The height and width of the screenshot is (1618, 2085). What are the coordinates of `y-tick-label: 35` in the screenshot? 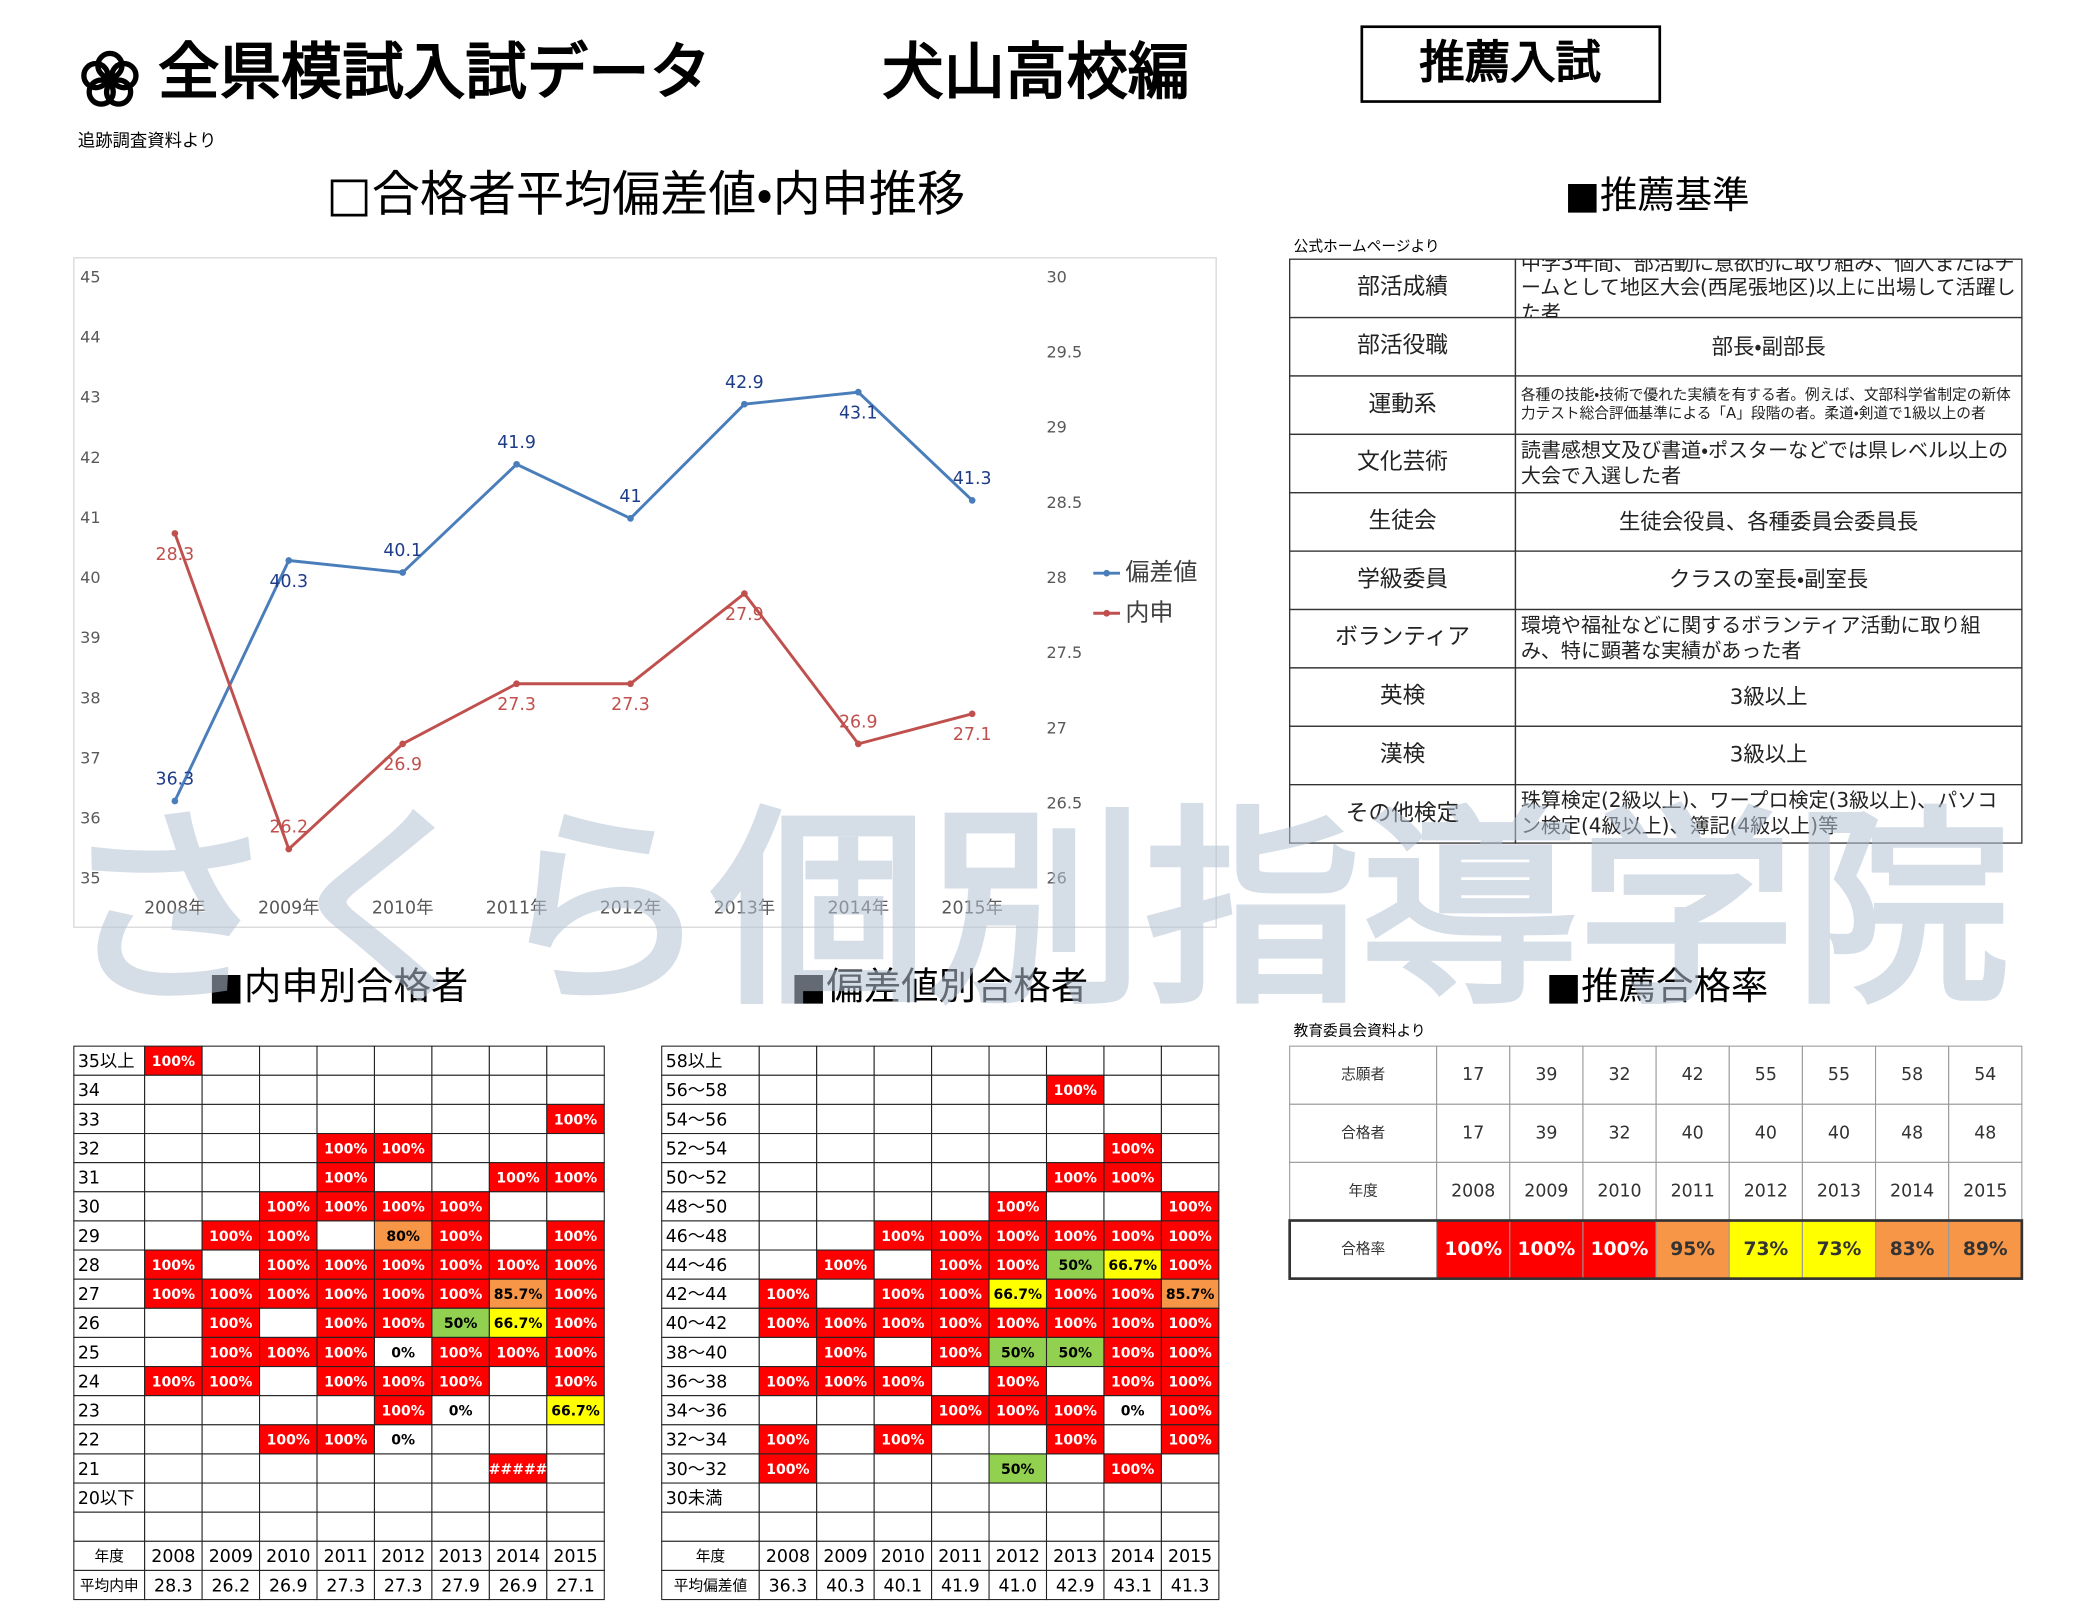 It's located at (90, 878).